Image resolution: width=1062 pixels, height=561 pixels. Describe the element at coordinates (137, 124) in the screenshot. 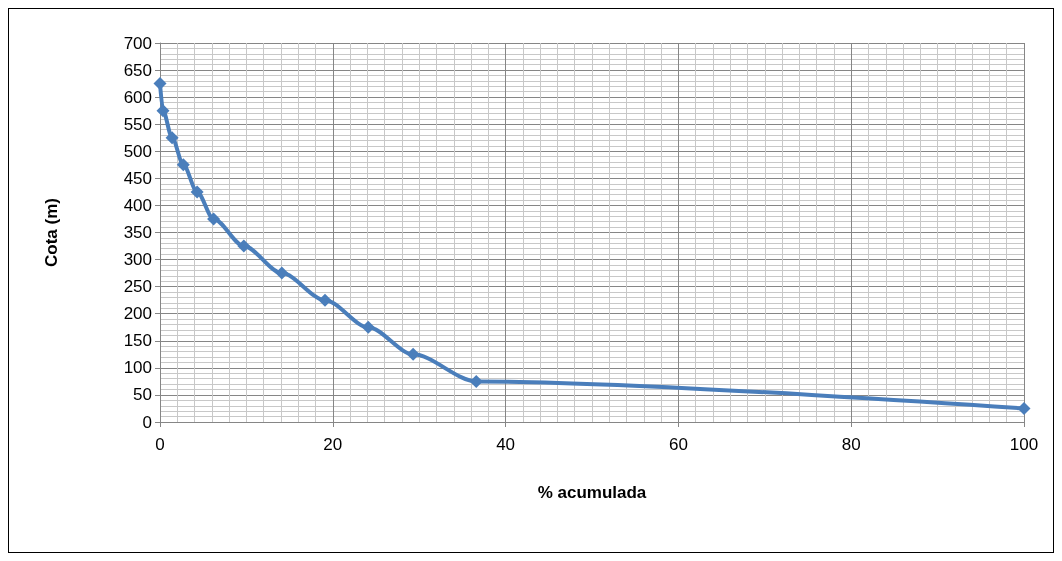

I see `y-tick-label: 550` at that location.